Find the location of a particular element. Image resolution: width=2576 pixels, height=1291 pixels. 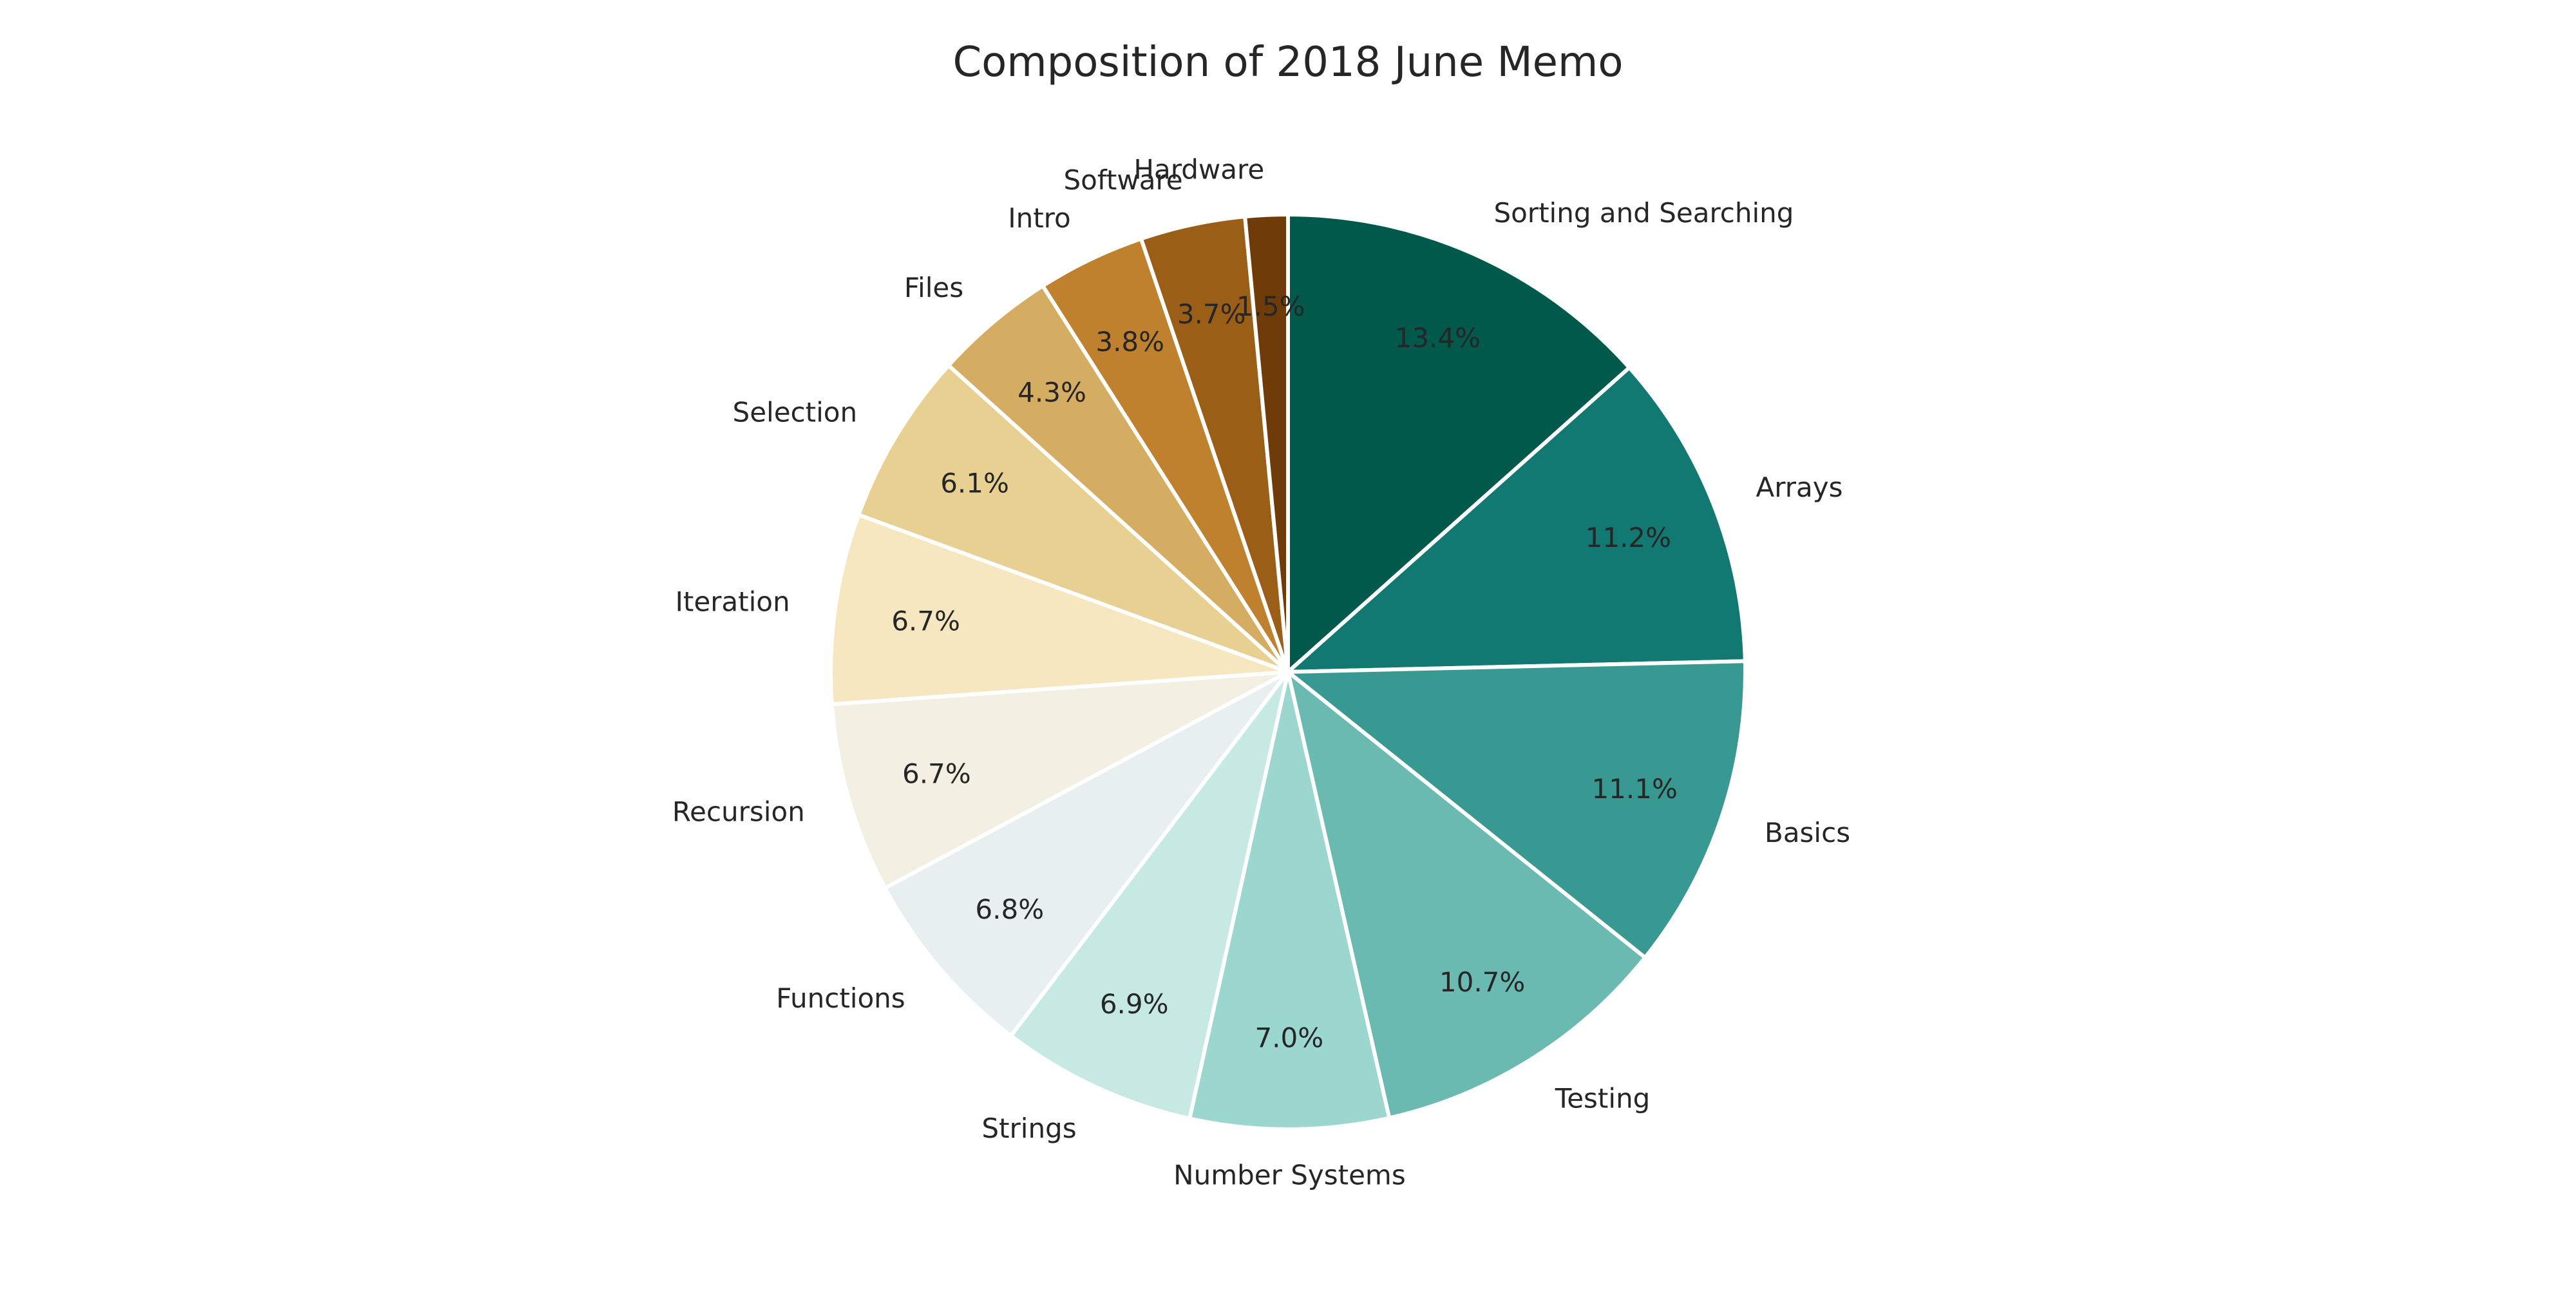

pie-slice-functions is located at coordinates (1086, 854).